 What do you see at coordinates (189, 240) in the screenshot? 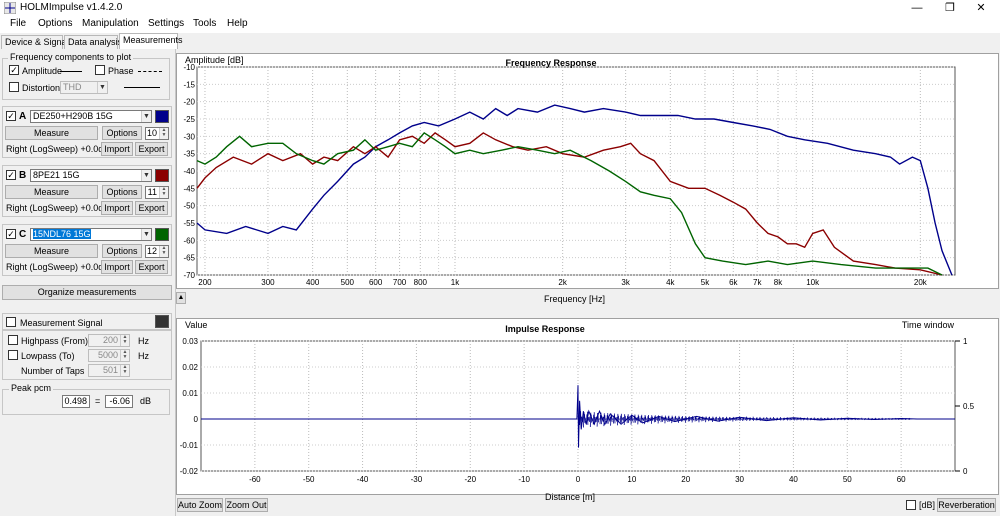
I see `y-tick-label: -60` at bounding box center [189, 240].